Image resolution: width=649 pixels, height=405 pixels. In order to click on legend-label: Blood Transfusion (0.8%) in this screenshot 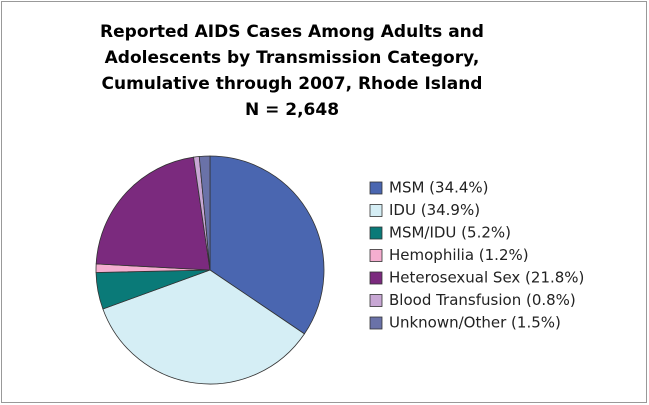, I will do `click(482, 300)`.